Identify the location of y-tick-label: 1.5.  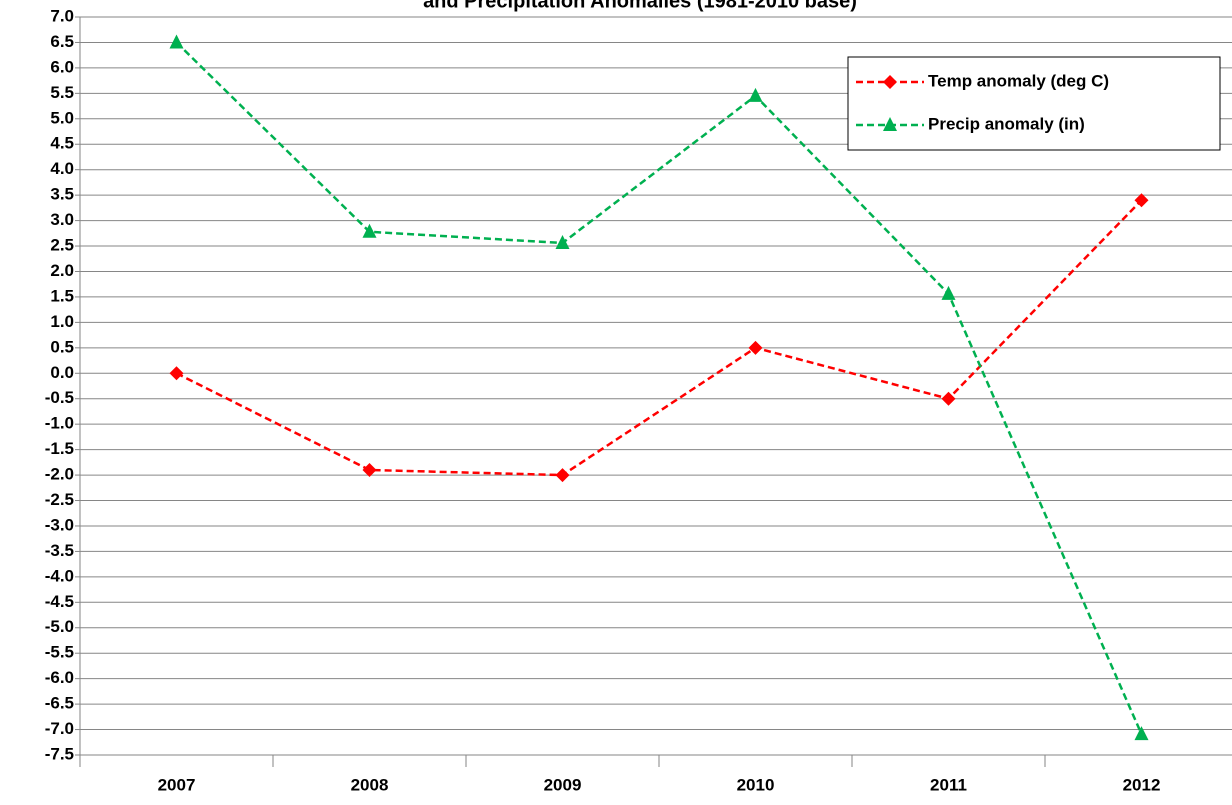
(62, 295).